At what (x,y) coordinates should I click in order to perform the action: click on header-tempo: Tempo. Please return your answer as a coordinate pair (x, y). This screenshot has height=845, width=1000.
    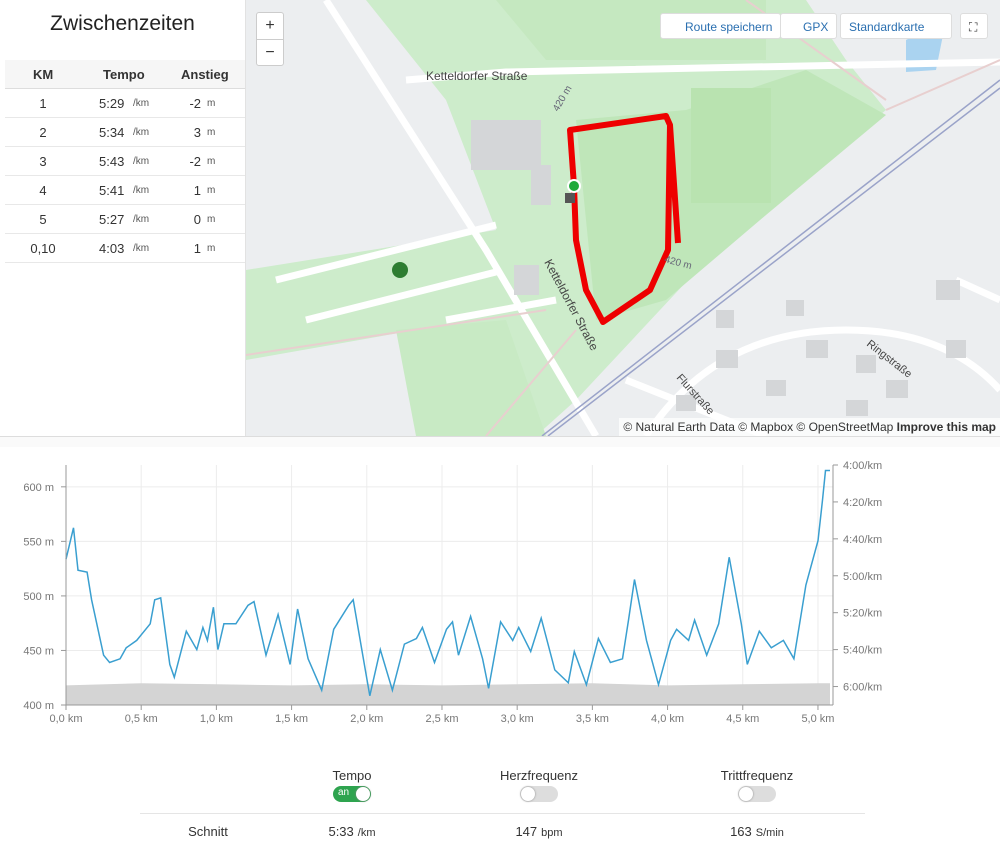
    Looking at the image, I should click on (124, 74).